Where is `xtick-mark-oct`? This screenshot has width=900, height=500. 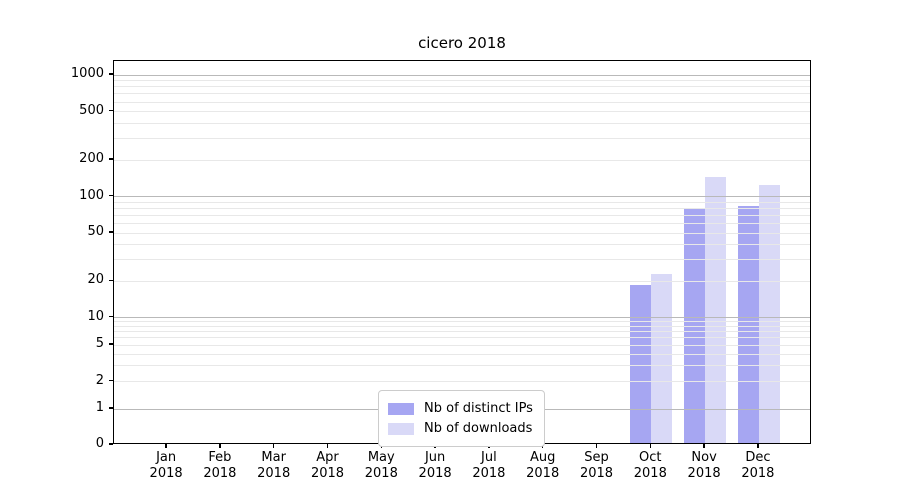
xtick-mark-oct is located at coordinates (650, 446).